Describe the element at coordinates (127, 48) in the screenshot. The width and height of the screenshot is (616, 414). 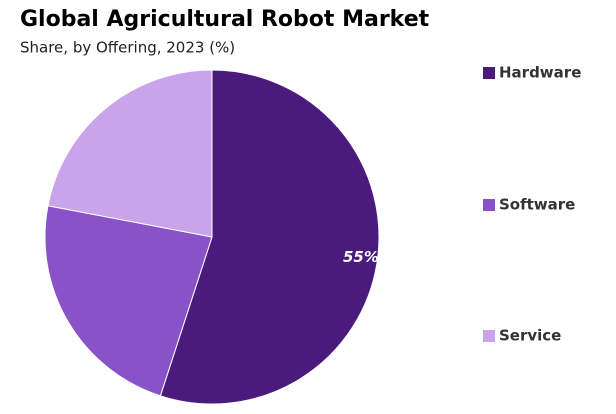
I see `chart-subtitle: Share, by Offering, 2023 (%)` at that location.